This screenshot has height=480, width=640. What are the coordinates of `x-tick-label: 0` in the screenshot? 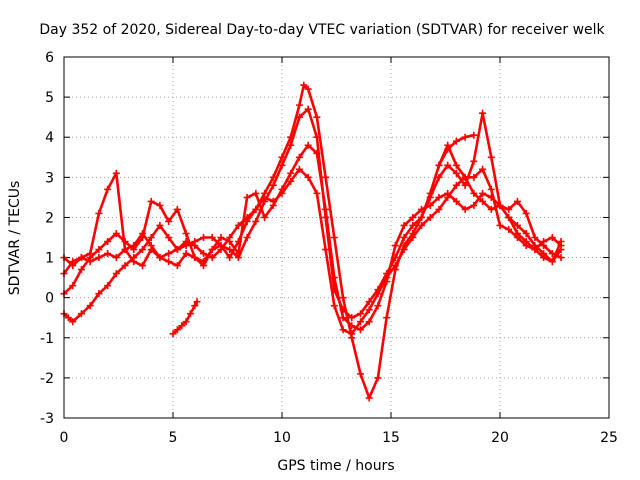 It's located at (64, 438).